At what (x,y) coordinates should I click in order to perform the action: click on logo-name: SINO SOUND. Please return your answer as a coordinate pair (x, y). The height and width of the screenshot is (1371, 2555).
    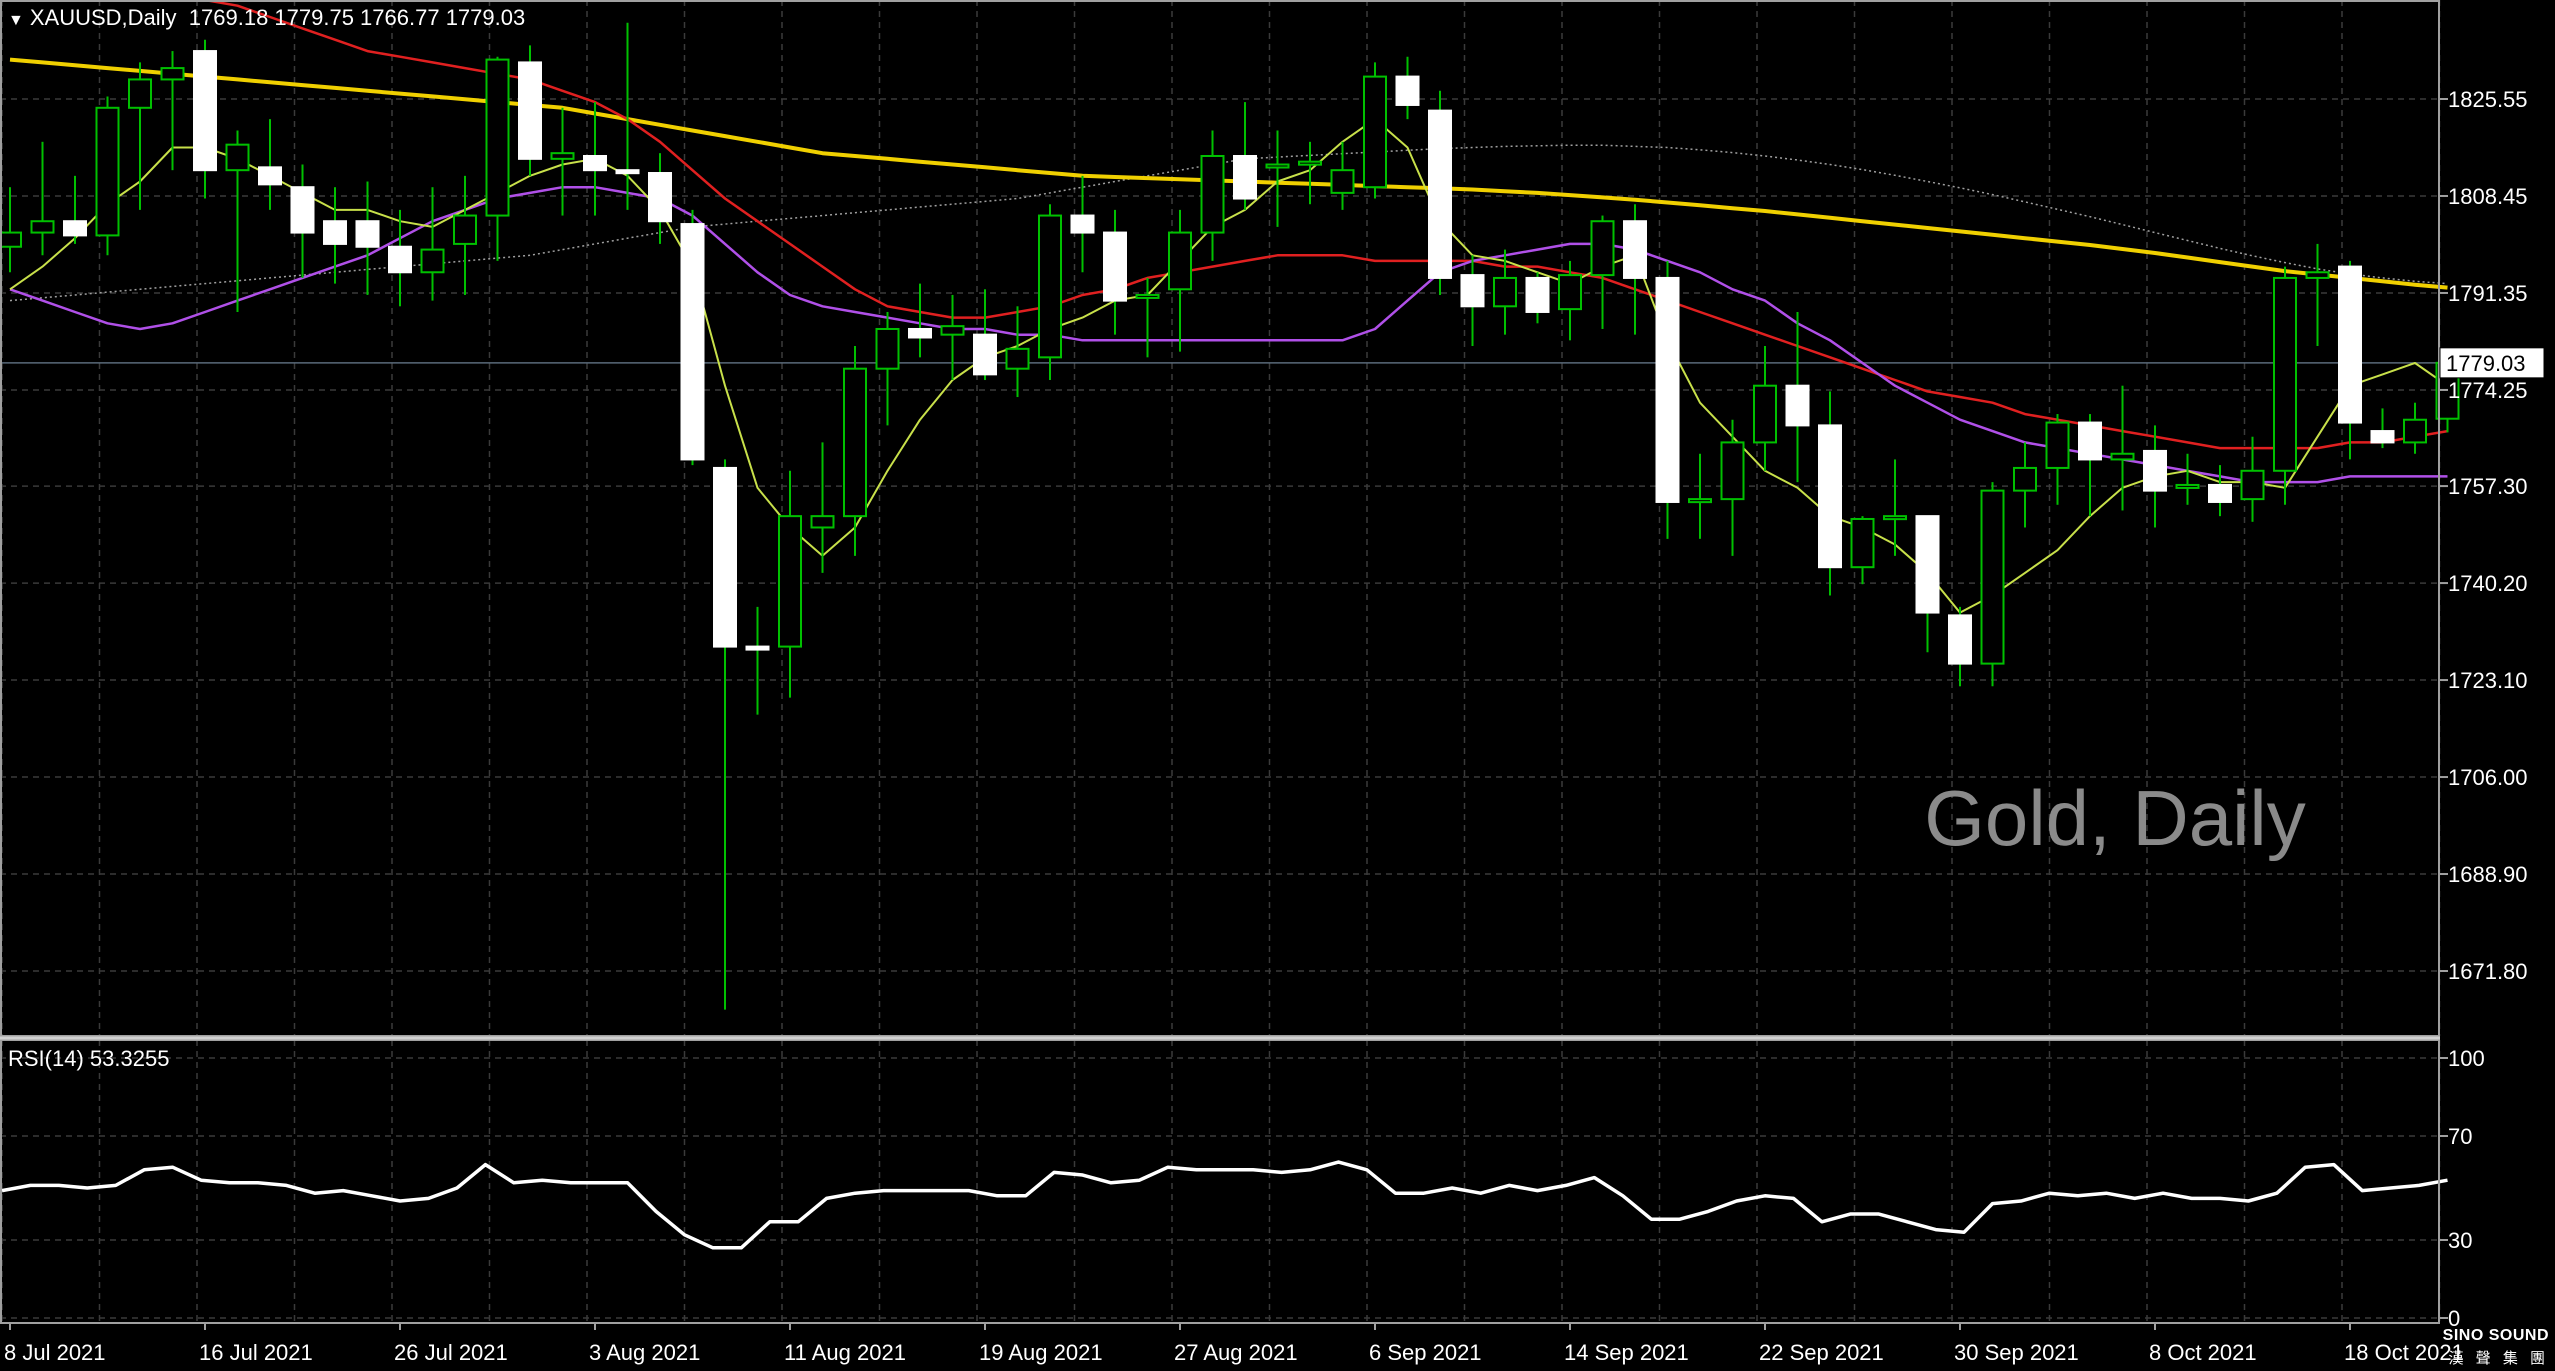
    Looking at the image, I should click on (2495, 1335).